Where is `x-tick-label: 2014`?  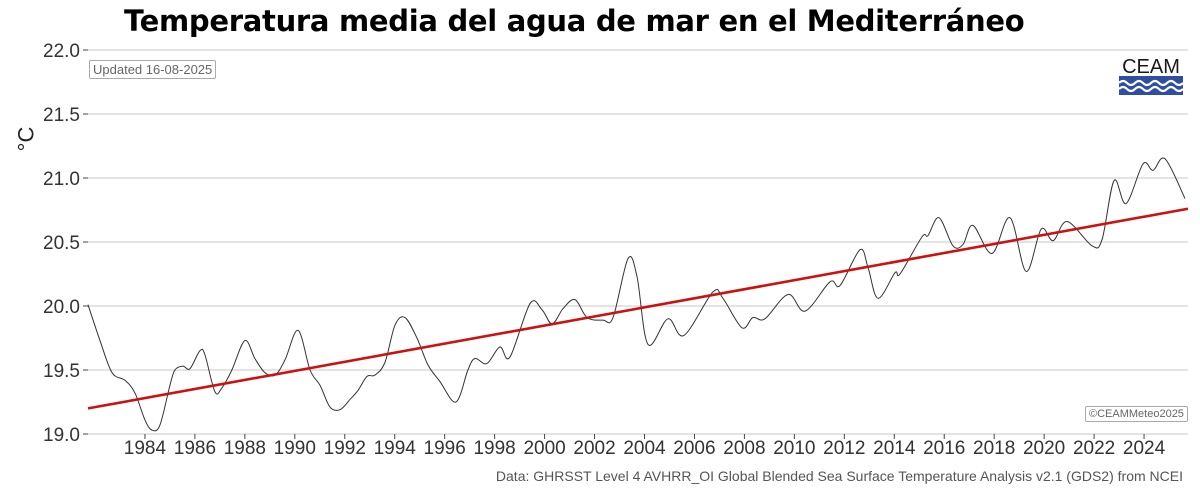
x-tick-label: 2014 is located at coordinates (894, 448).